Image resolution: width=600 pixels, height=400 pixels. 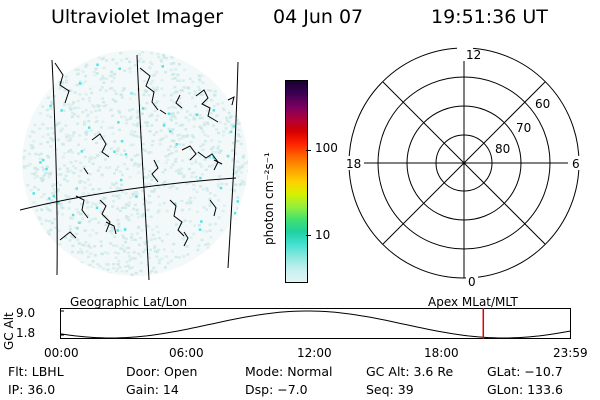 What do you see at coordinates (162, 371) in the screenshot?
I see `door-info: Door: Open` at bounding box center [162, 371].